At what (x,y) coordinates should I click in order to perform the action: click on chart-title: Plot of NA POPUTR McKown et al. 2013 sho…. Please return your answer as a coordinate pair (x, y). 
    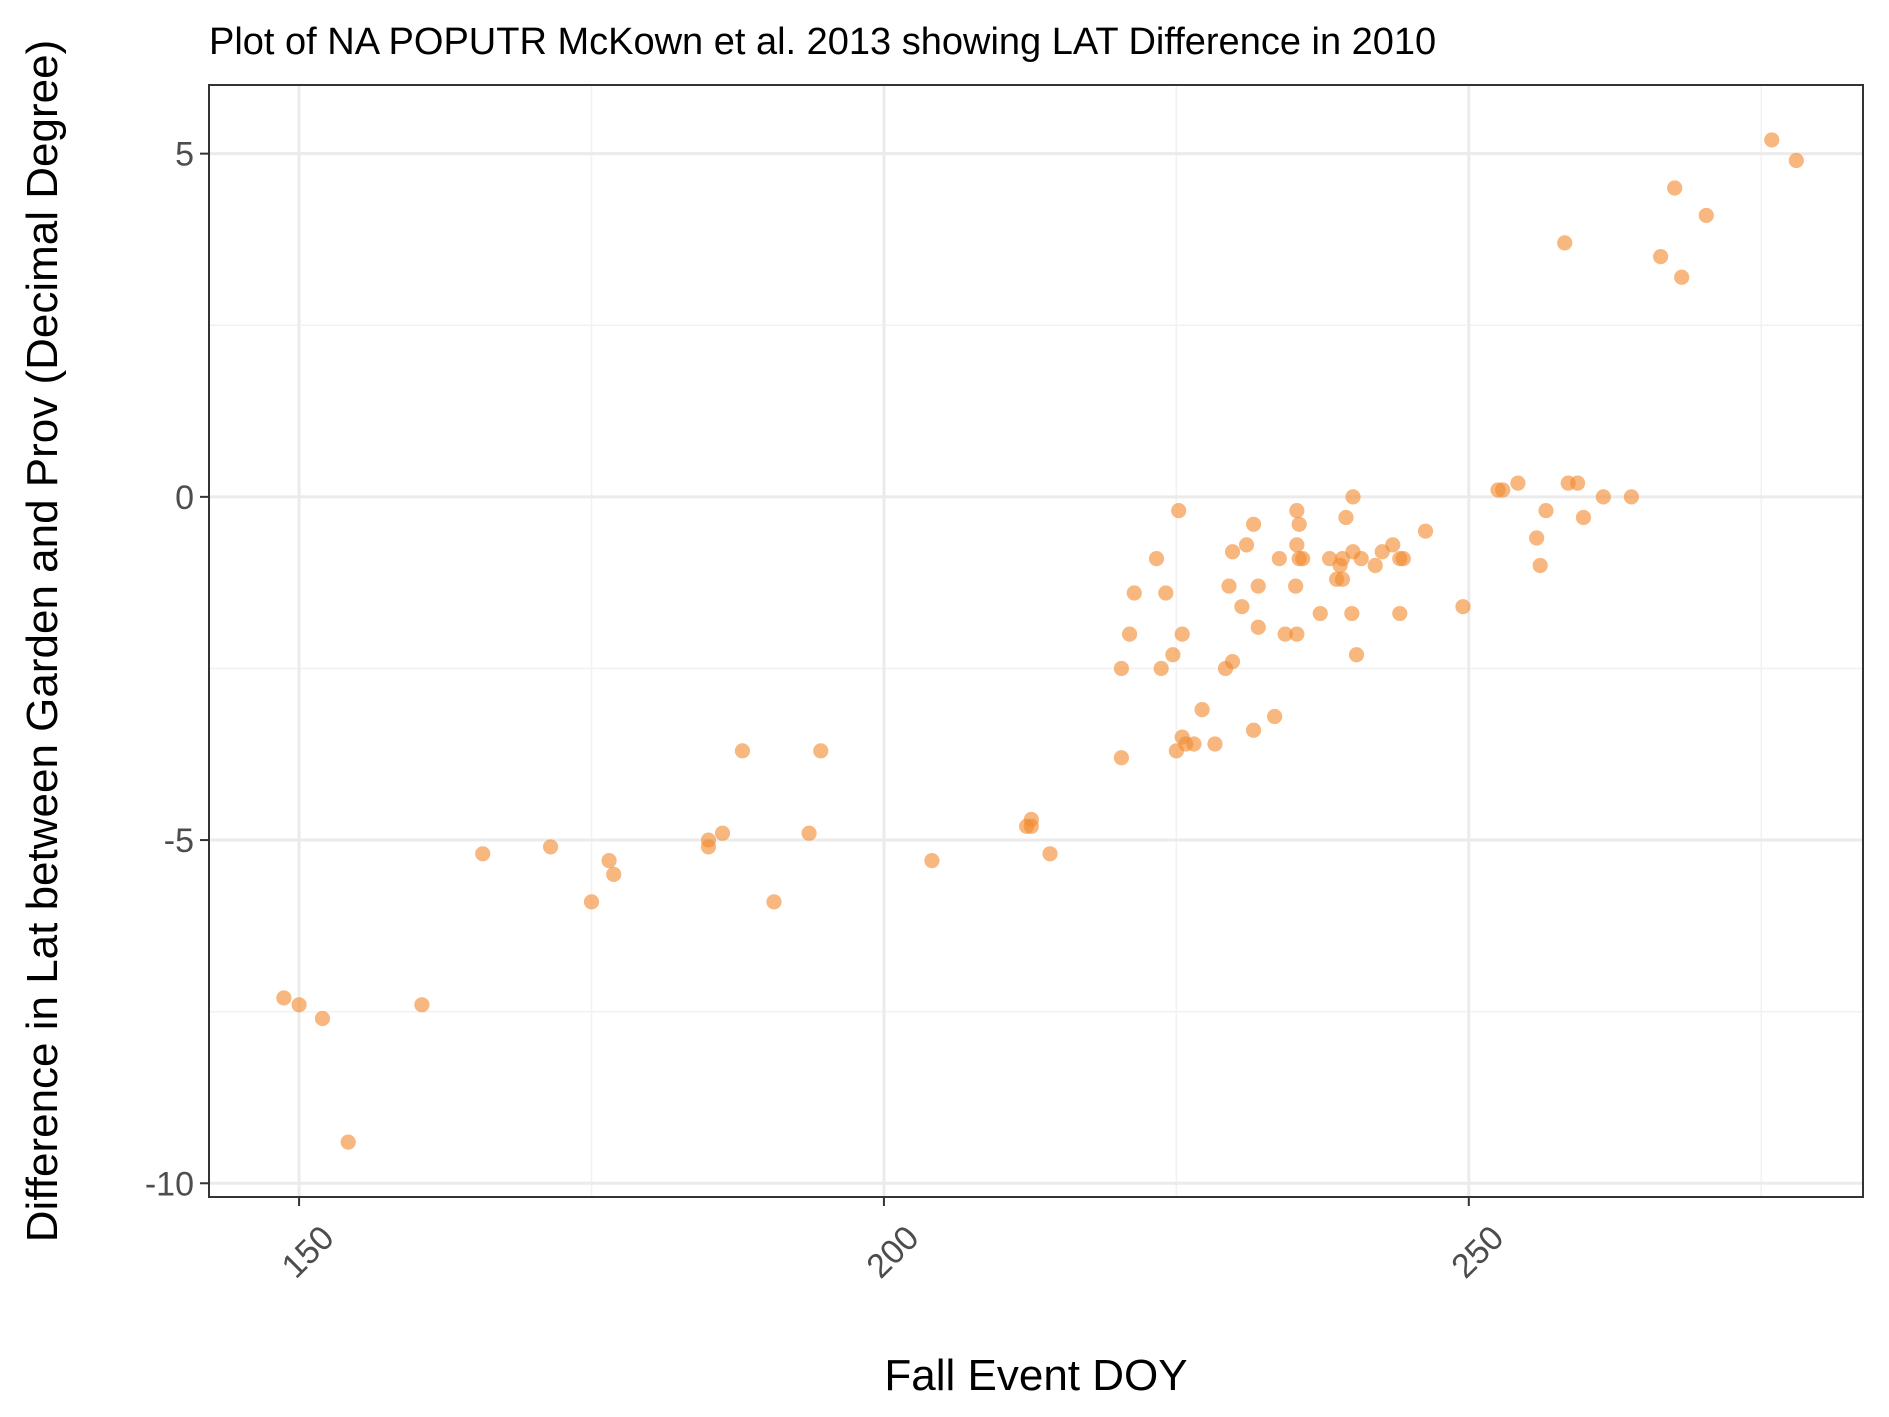
    Looking at the image, I should click on (822, 42).